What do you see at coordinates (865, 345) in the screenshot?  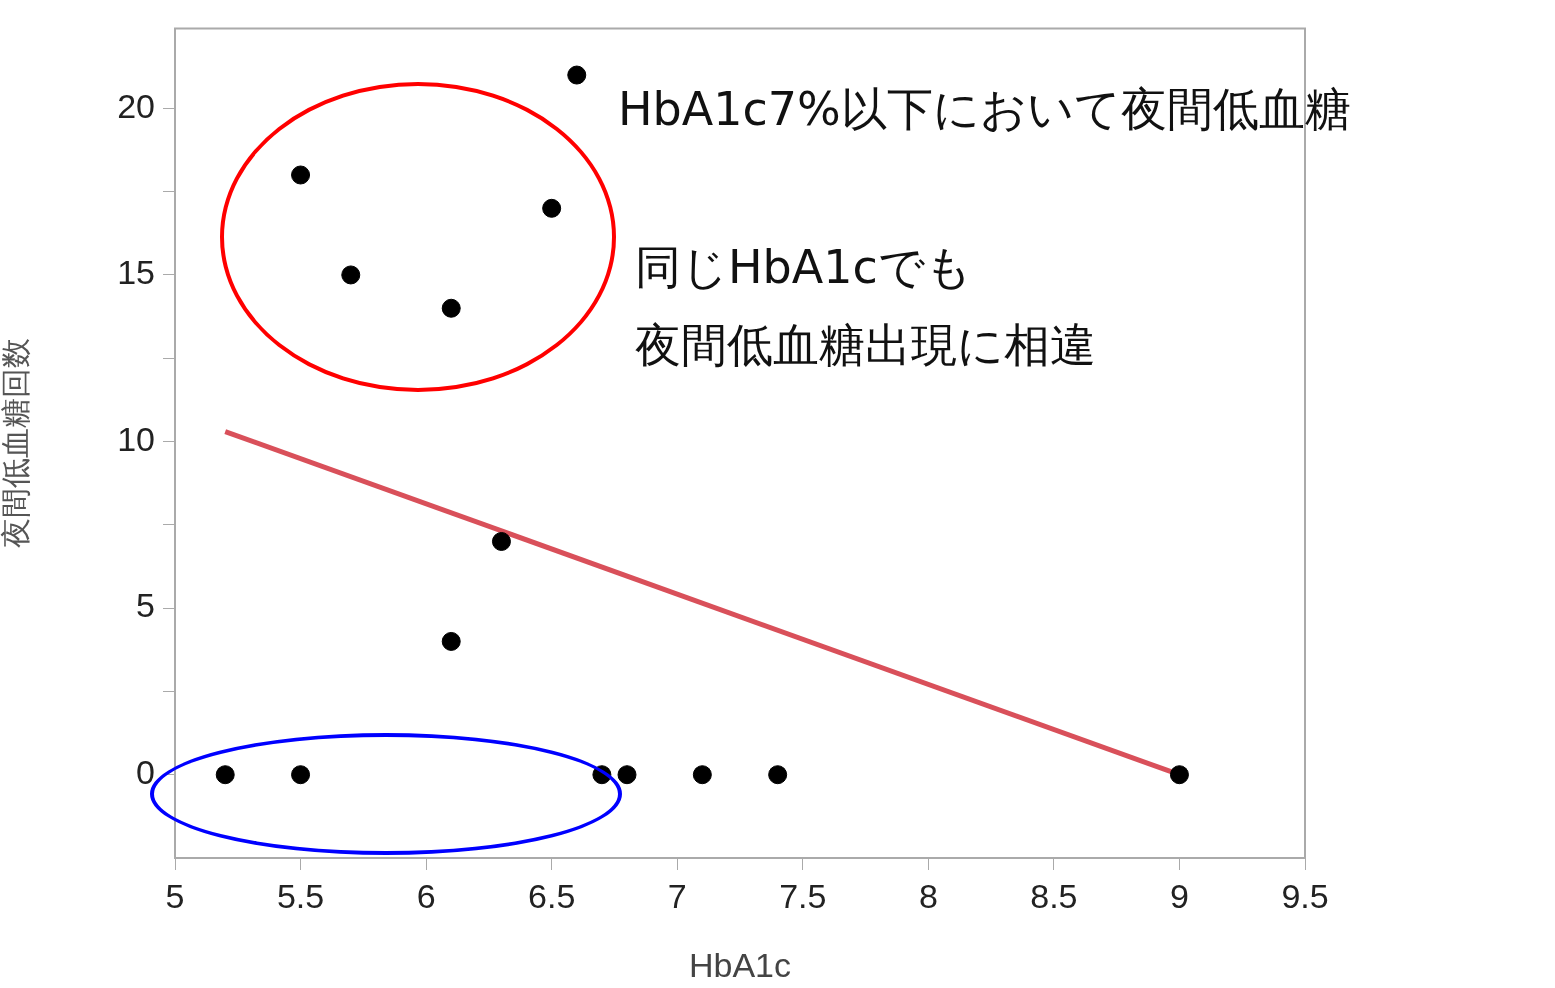 I see `annotation: 夜間低血糖出現に相違` at bounding box center [865, 345].